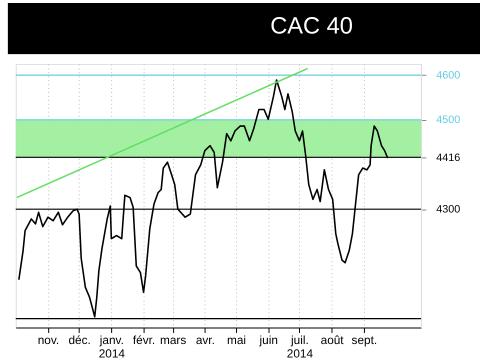 The width and height of the screenshot is (480, 360). I want to click on x-tick-label: août, so click(332, 339).